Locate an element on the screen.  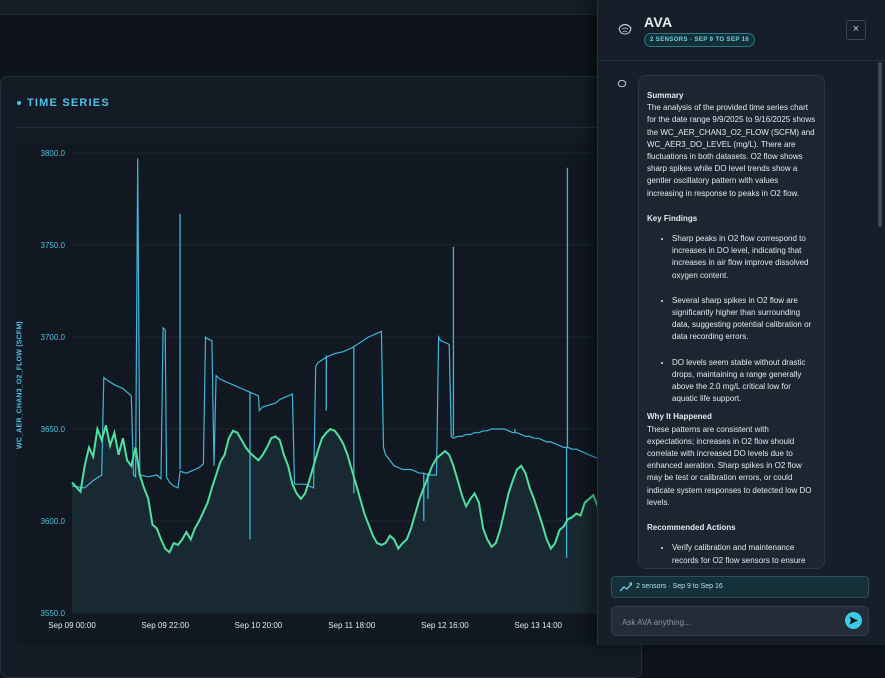
y-tick-label: 3750.0 is located at coordinates (53, 245).